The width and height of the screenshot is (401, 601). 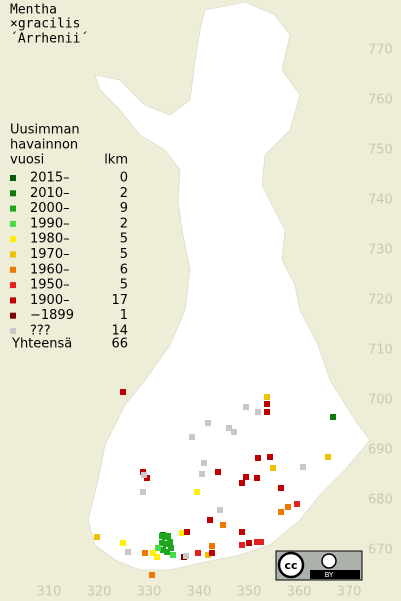 I want to click on legend-label: 1980–, so click(x=50, y=239).